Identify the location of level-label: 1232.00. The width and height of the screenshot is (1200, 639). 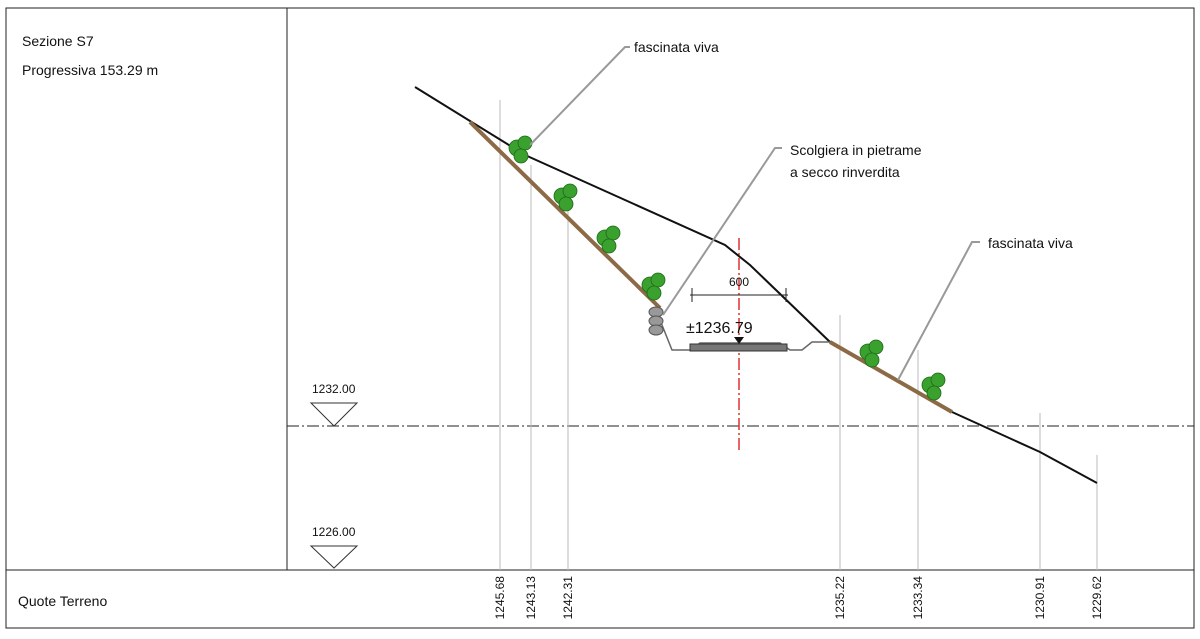
(334, 389).